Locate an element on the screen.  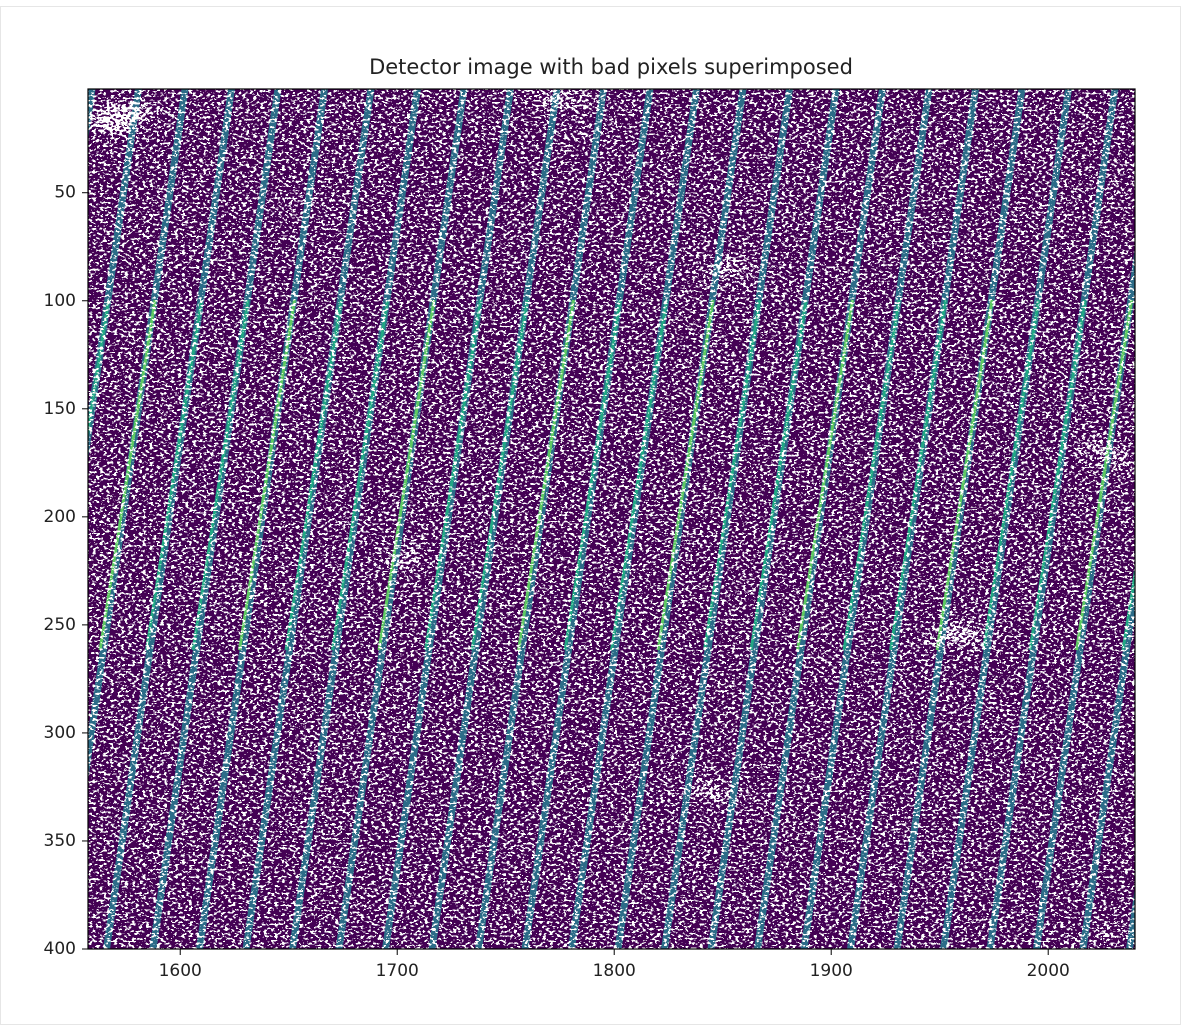
x-tick-label: 1900 is located at coordinates (831, 971).